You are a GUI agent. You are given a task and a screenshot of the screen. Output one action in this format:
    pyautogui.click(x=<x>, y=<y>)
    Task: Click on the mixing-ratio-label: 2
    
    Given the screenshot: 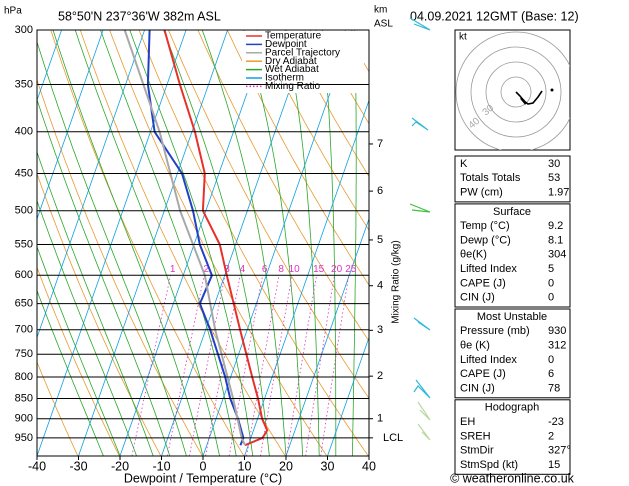 What is the action you would take?
    pyautogui.click(x=207, y=269)
    